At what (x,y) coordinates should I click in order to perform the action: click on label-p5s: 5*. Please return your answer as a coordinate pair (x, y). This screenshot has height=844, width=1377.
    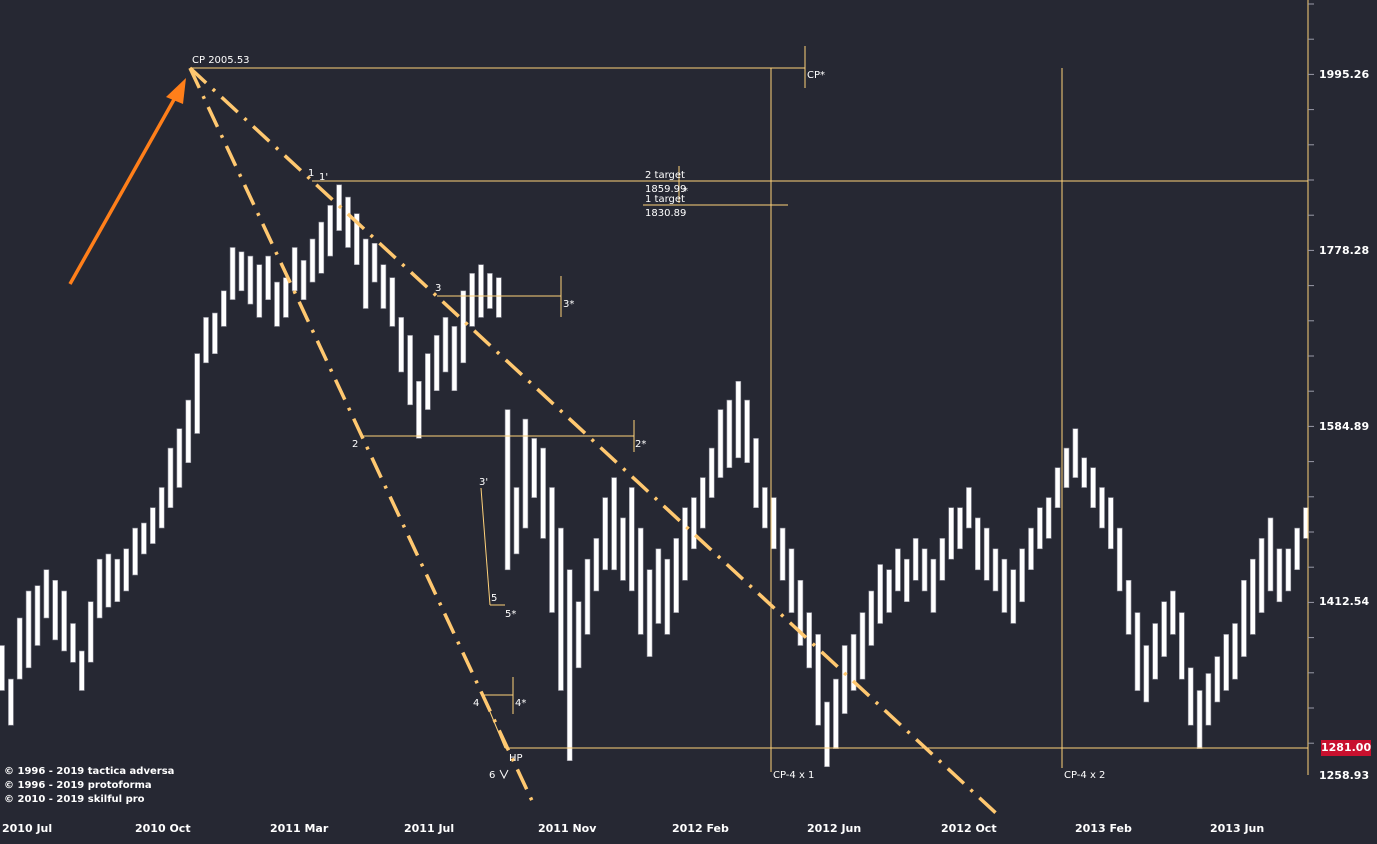
    Looking at the image, I should click on (510, 614).